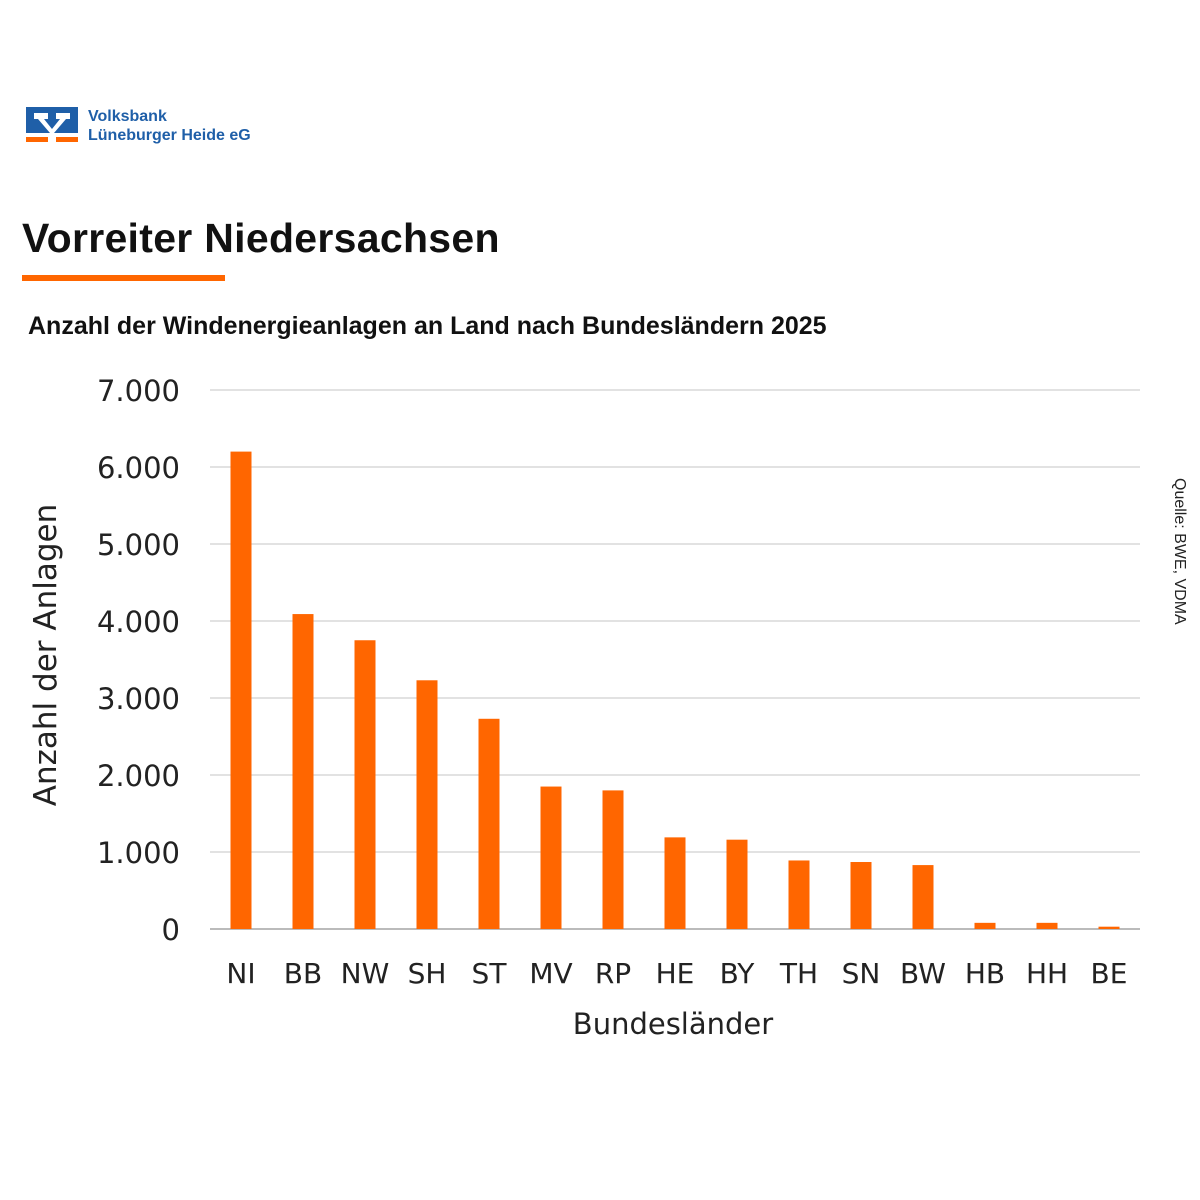  Describe the element at coordinates (52, 124) in the screenshot. I see `volksbank-logo-icon` at that location.